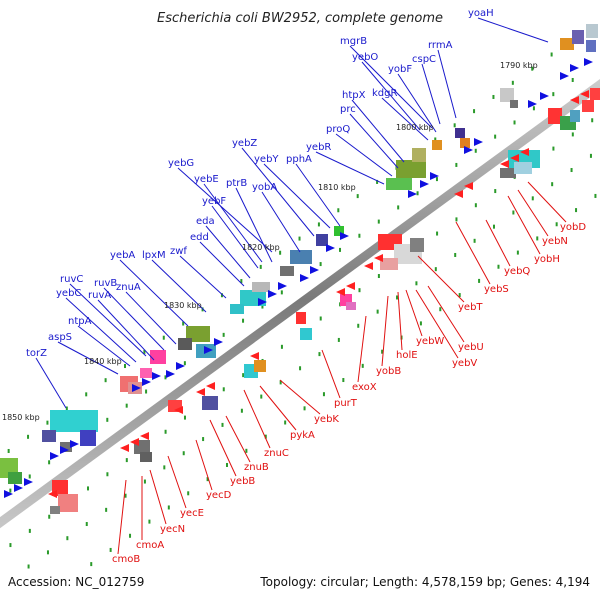 This screenshot has width=600, height=600. I want to click on gene-label-yobA: yobA, so click(264, 187).